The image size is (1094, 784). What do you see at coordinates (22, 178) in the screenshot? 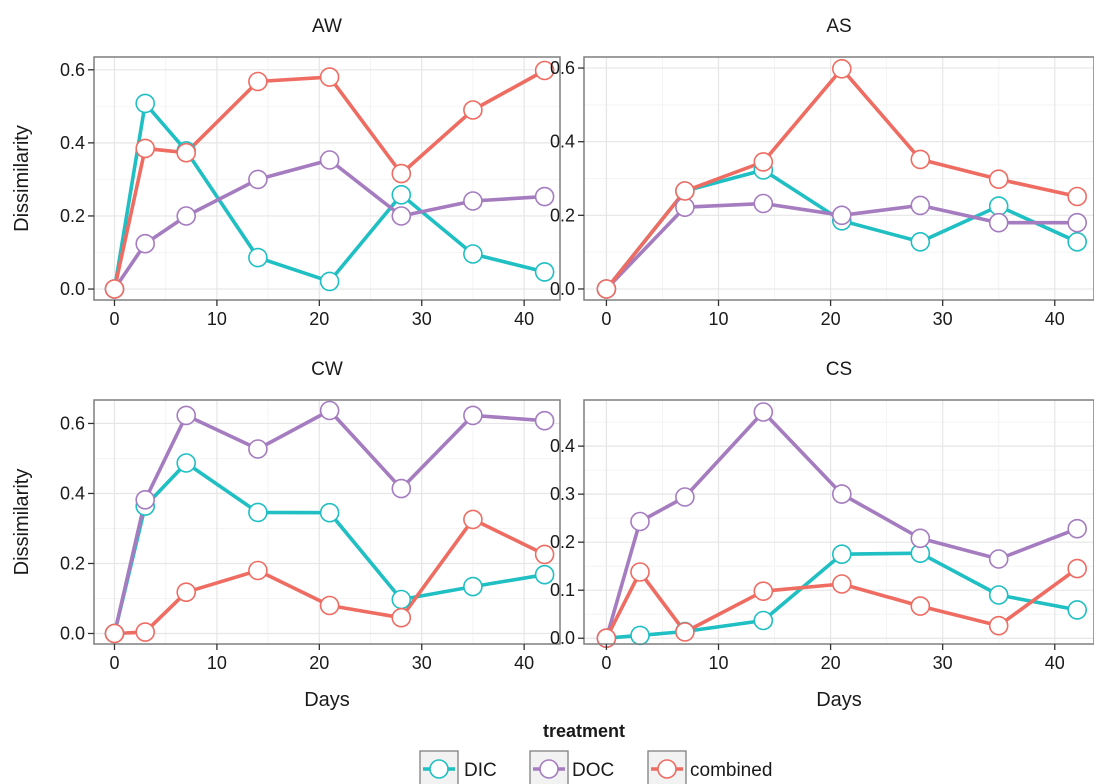
I see `y-axis-label: Dissimilarity` at bounding box center [22, 178].